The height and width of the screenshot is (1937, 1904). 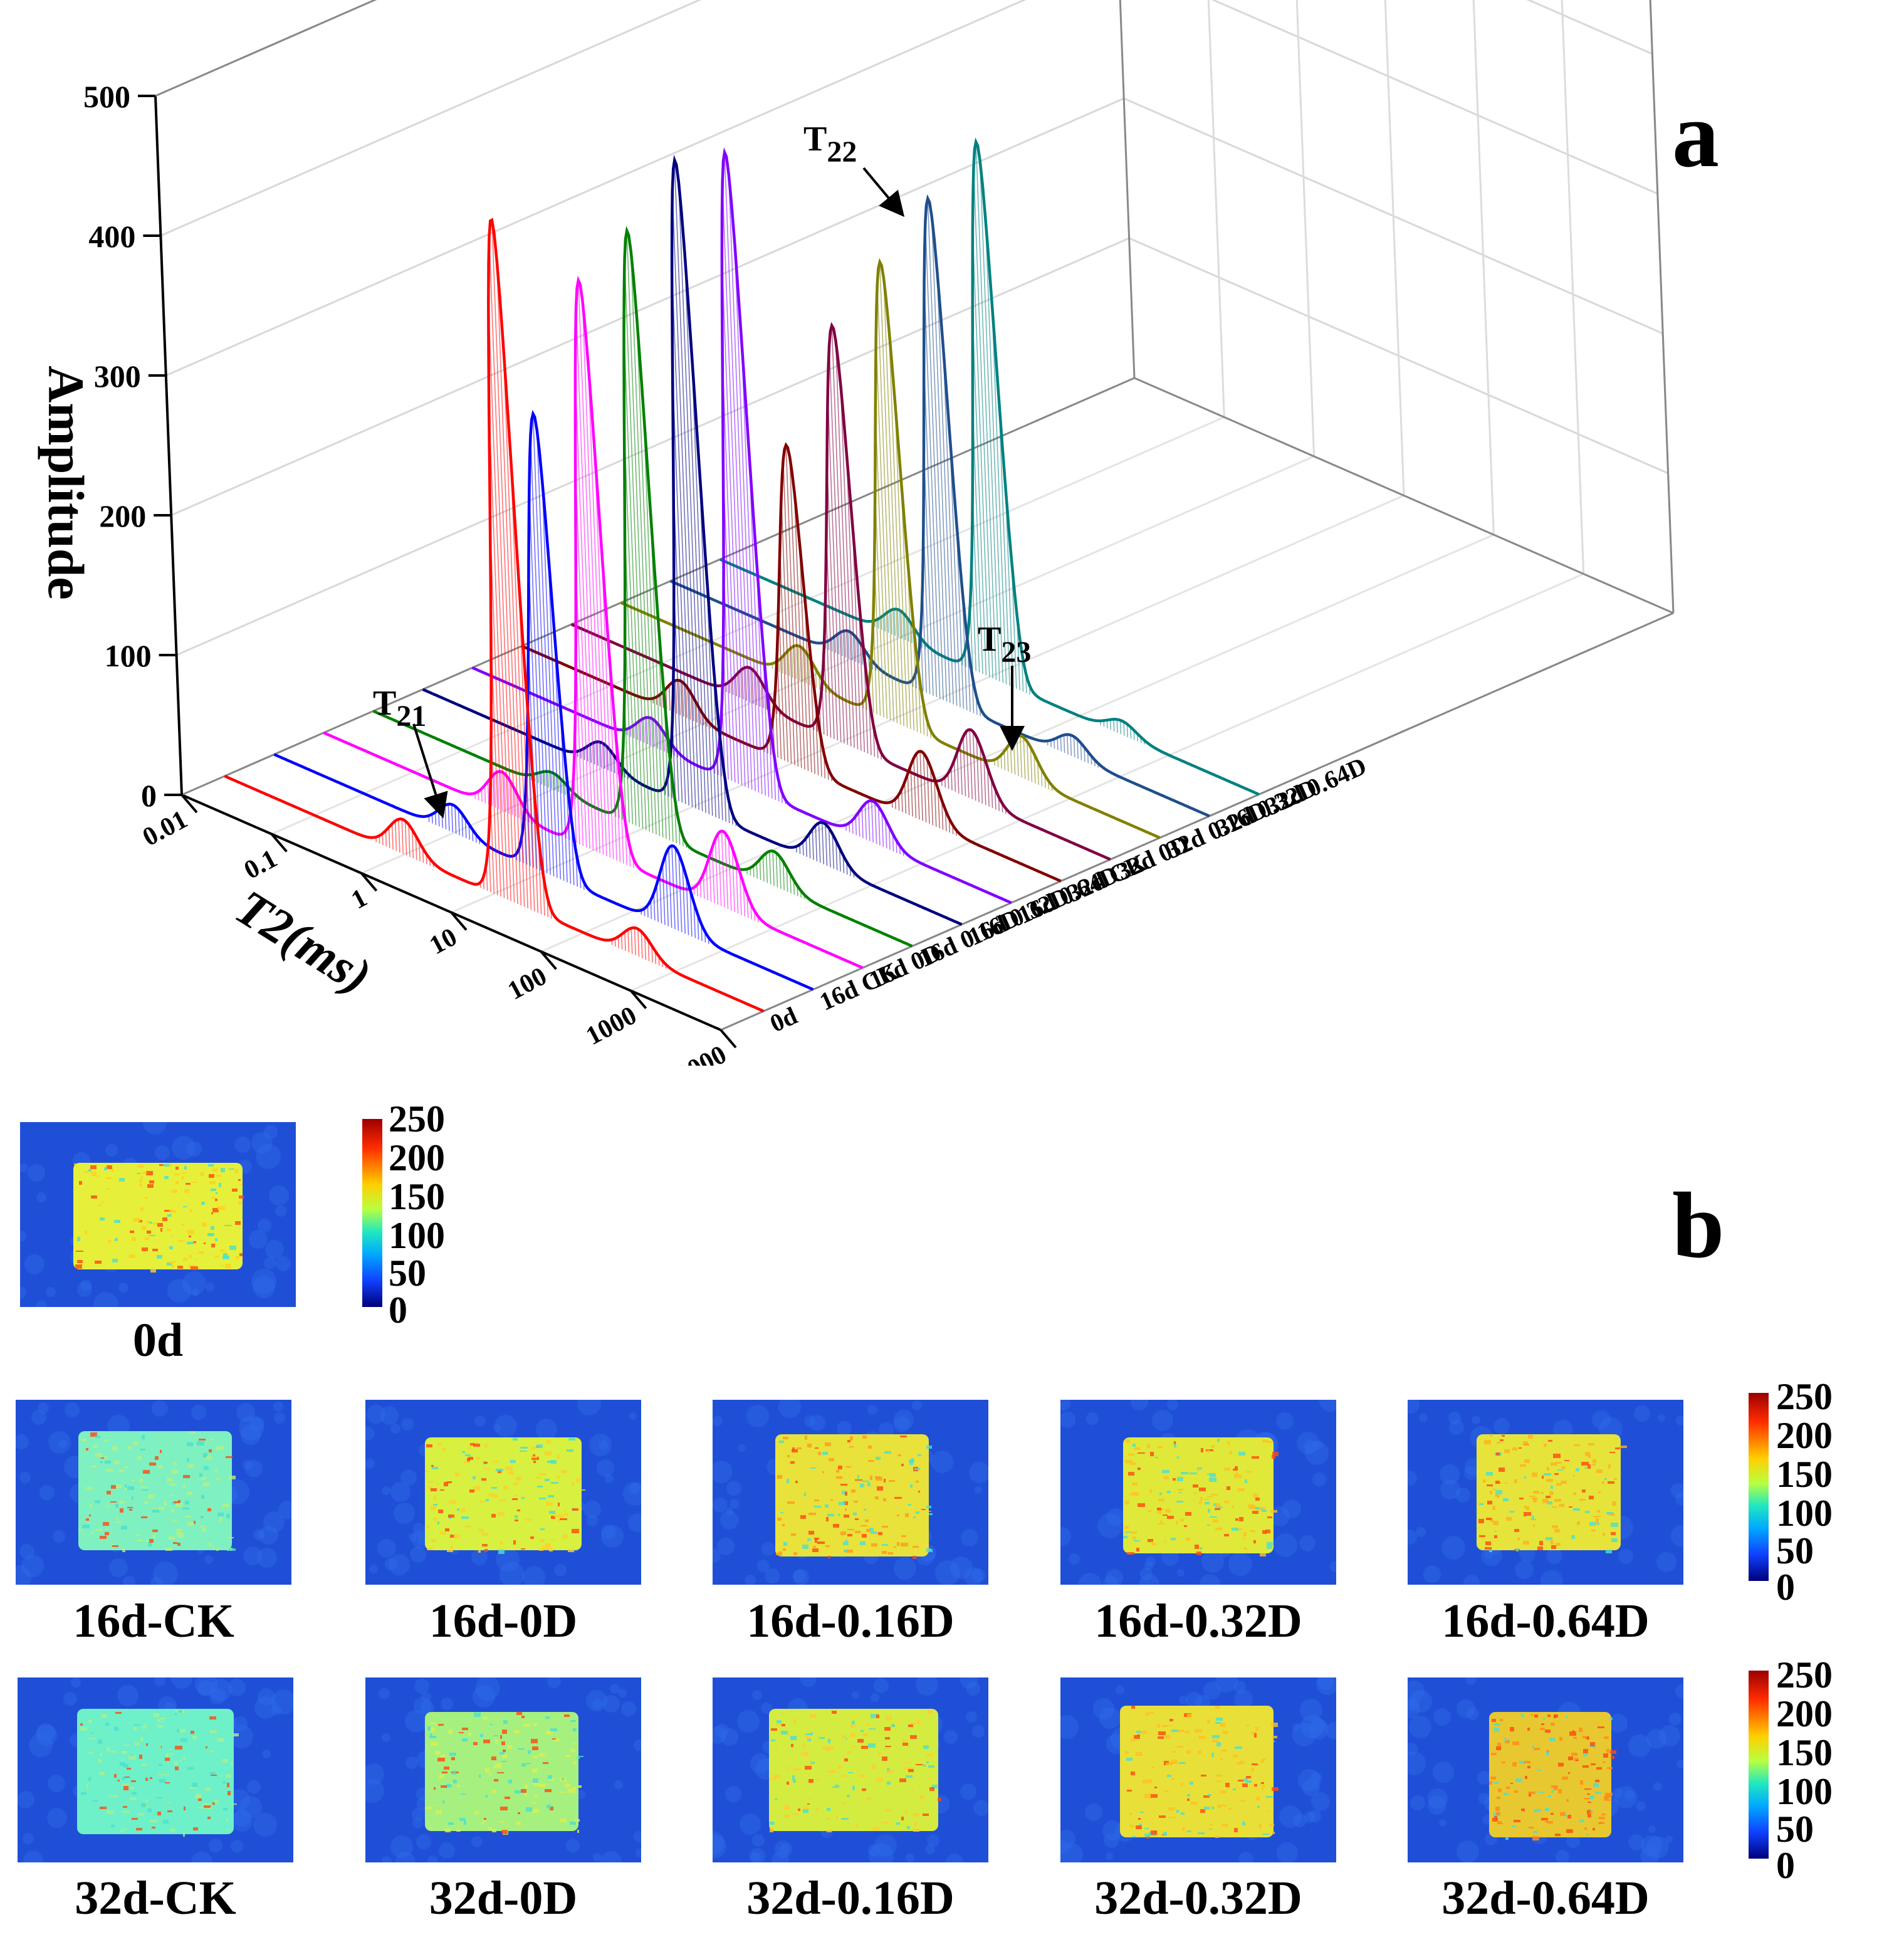 What do you see at coordinates (927, 704) in the screenshot?
I see `grid-line` at bounding box center [927, 704].